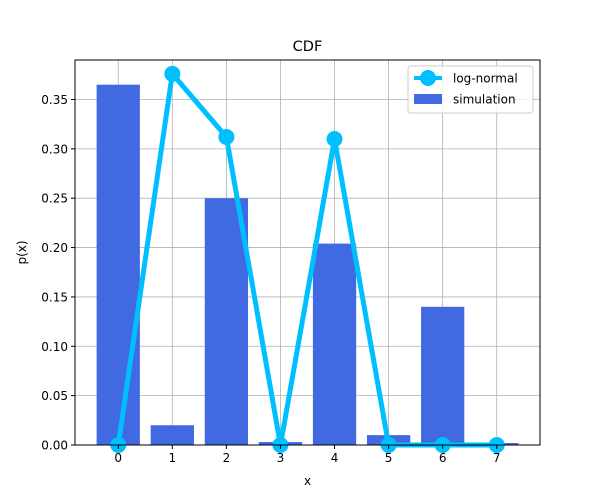  Describe the element at coordinates (227, 458) in the screenshot. I see `x-tick-label: 2` at that location.